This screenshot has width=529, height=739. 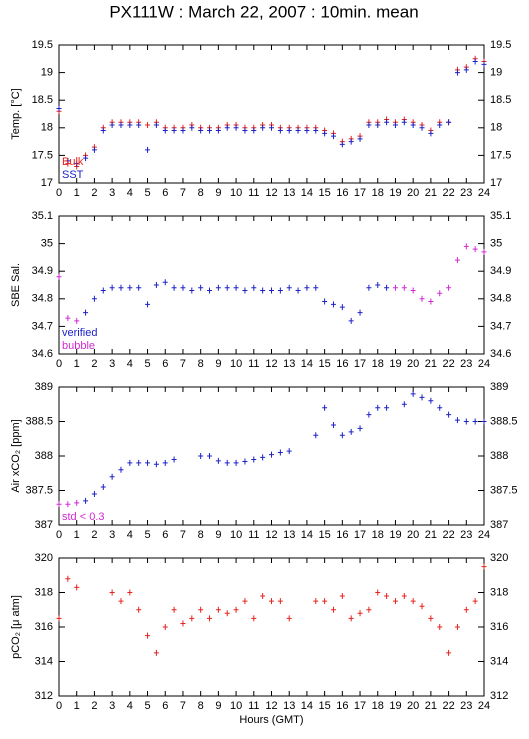 I want to click on x-tick-label: 12, so click(x=271, y=364).